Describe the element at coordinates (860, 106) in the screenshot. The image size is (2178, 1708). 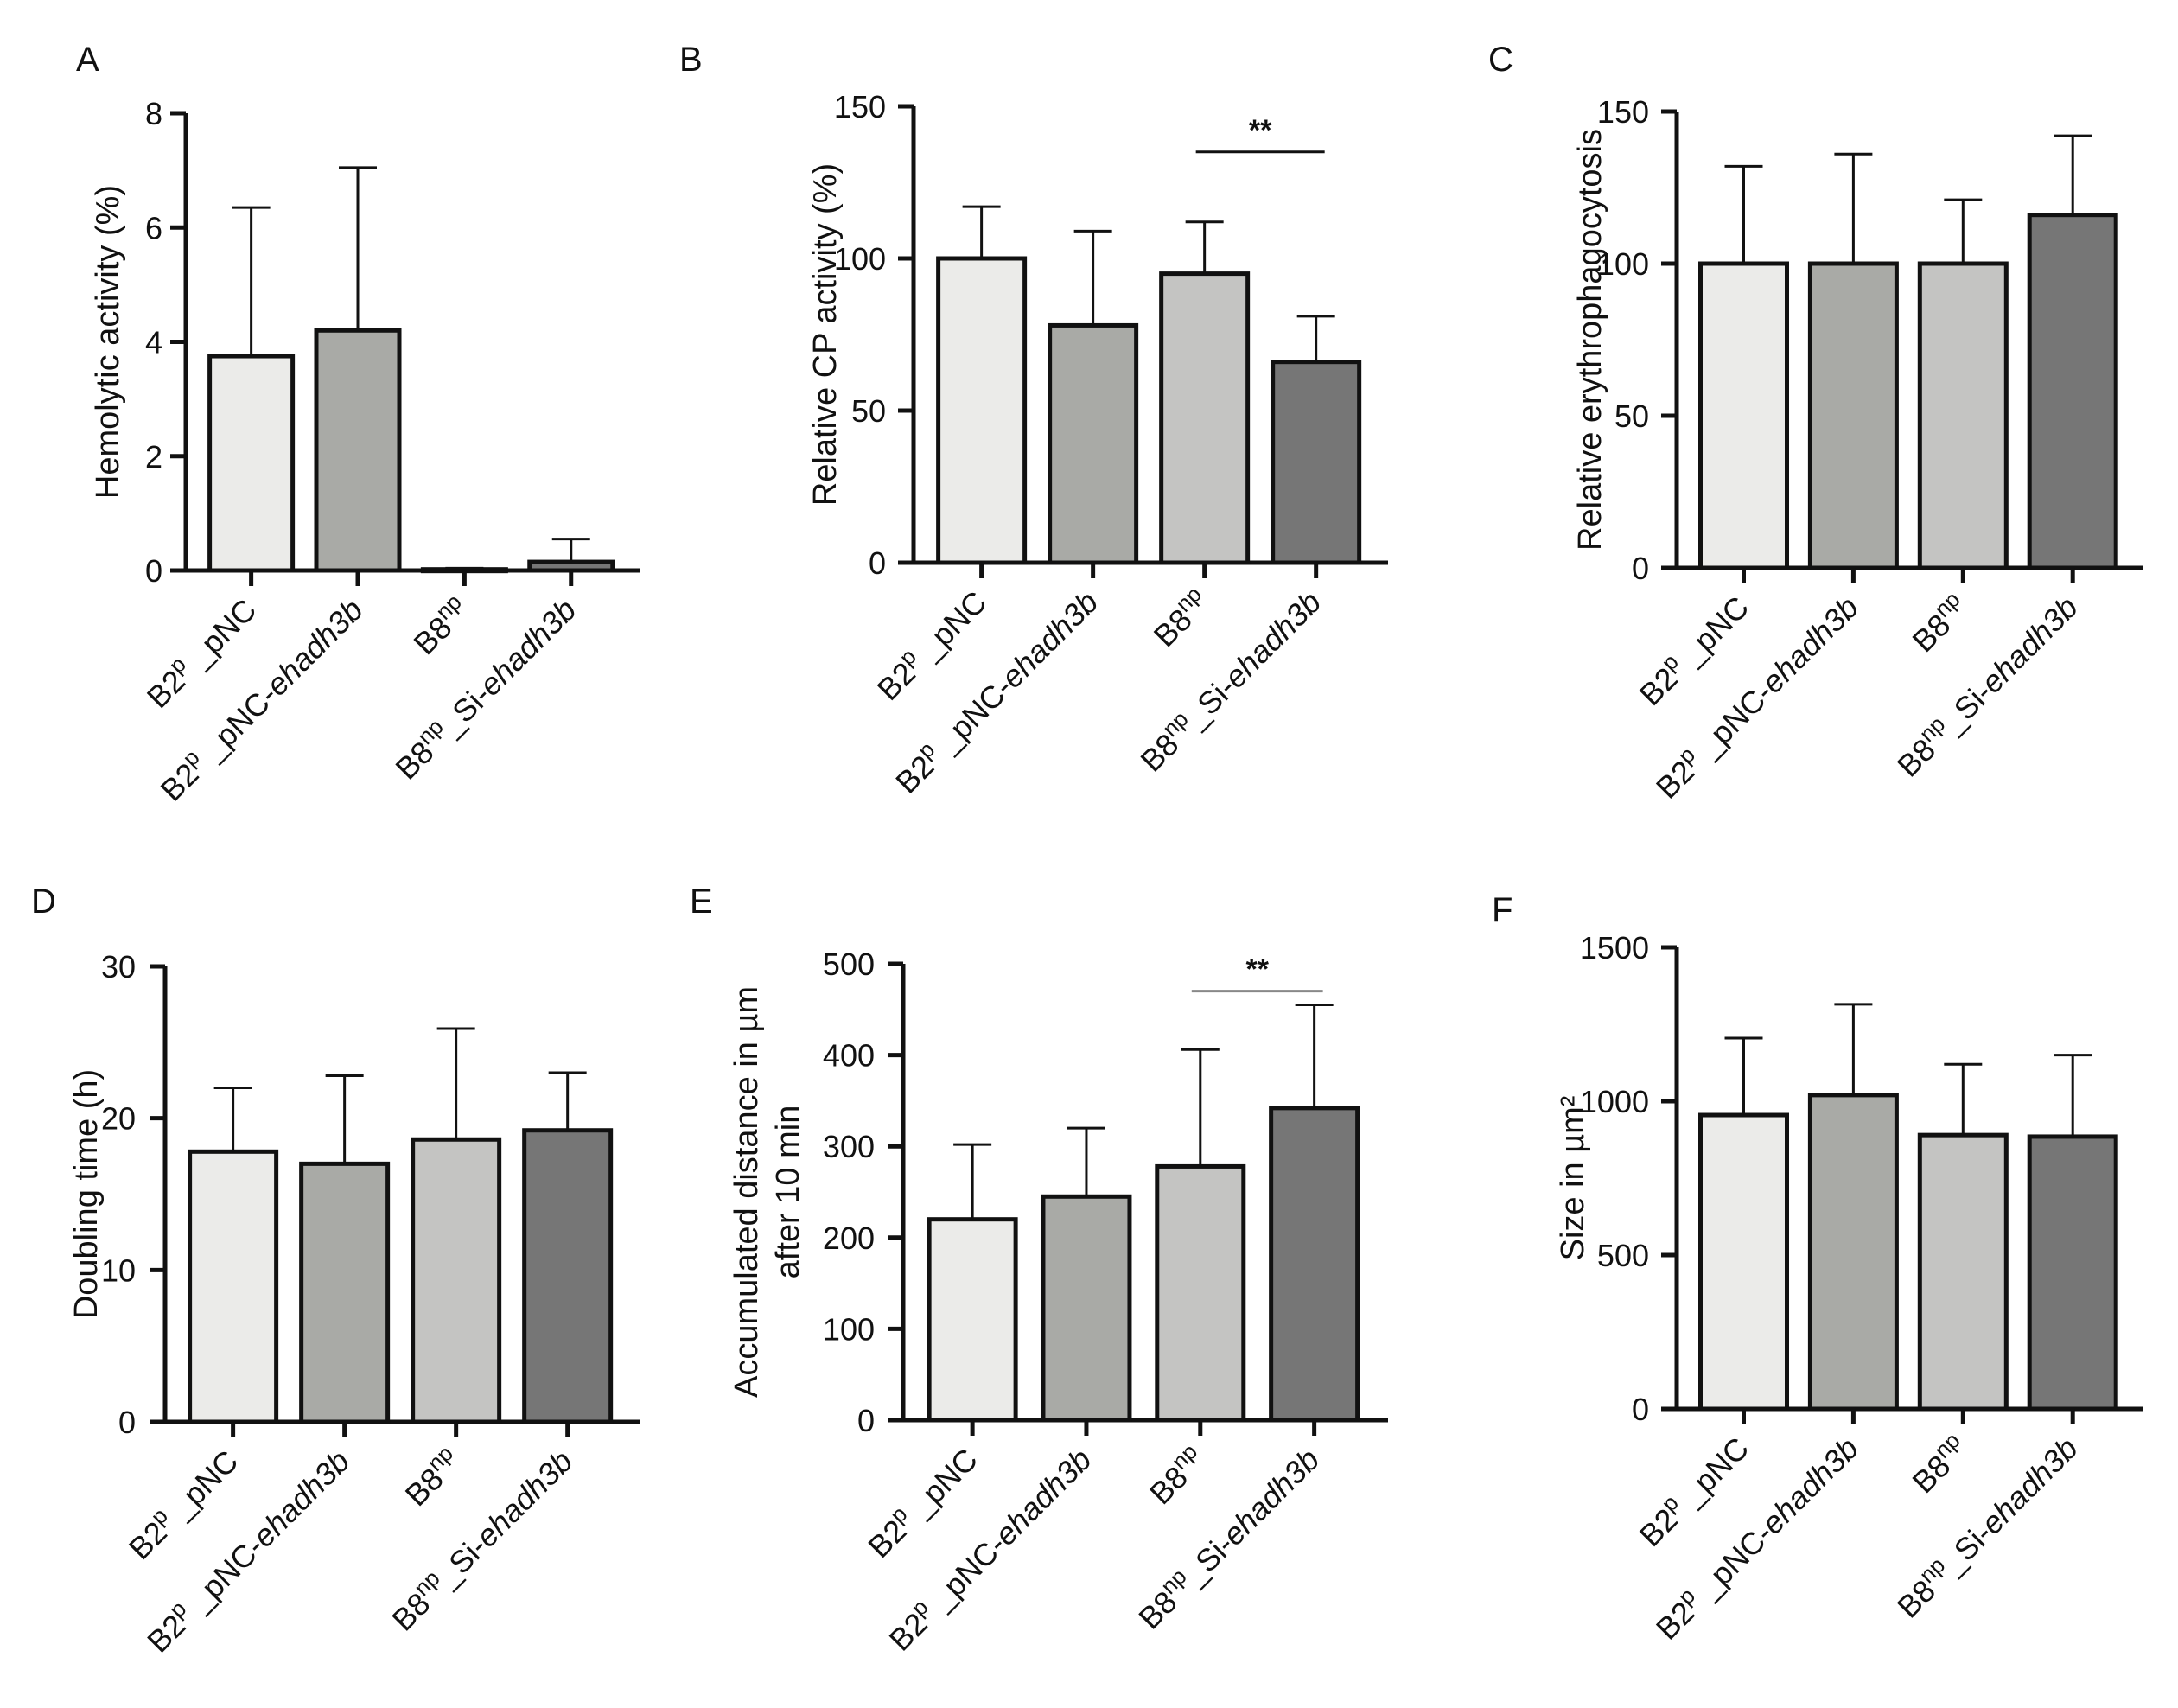
I see `y-tick-label: 150` at that location.